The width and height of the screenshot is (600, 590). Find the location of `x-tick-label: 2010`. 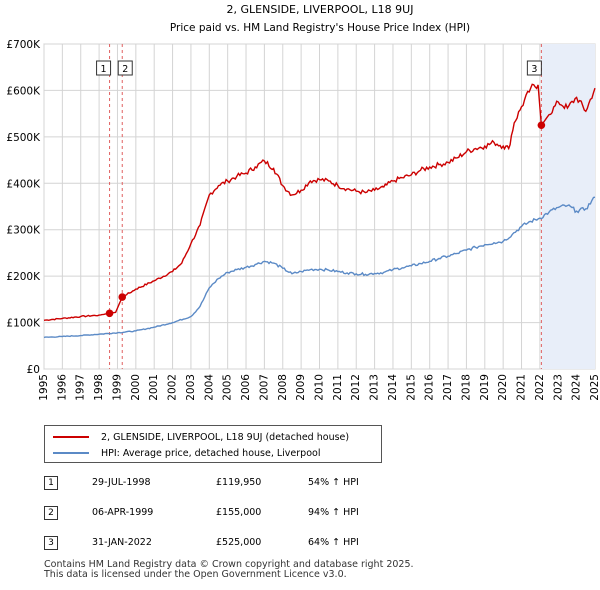

x-tick-label: 2010 is located at coordinates (320, 387).